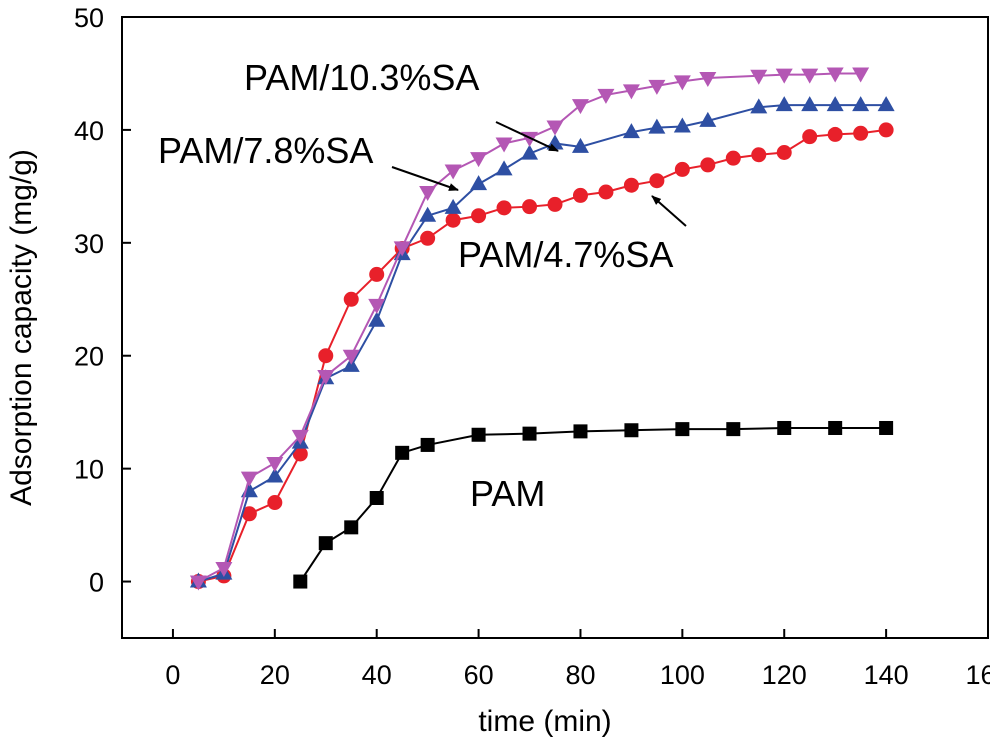 The height and width of the screenshot is (746, 990). Describe the element at coordinates (265, 150) in the screenshot. I see `annotation-label: PAM/7.8%SA` at that location.